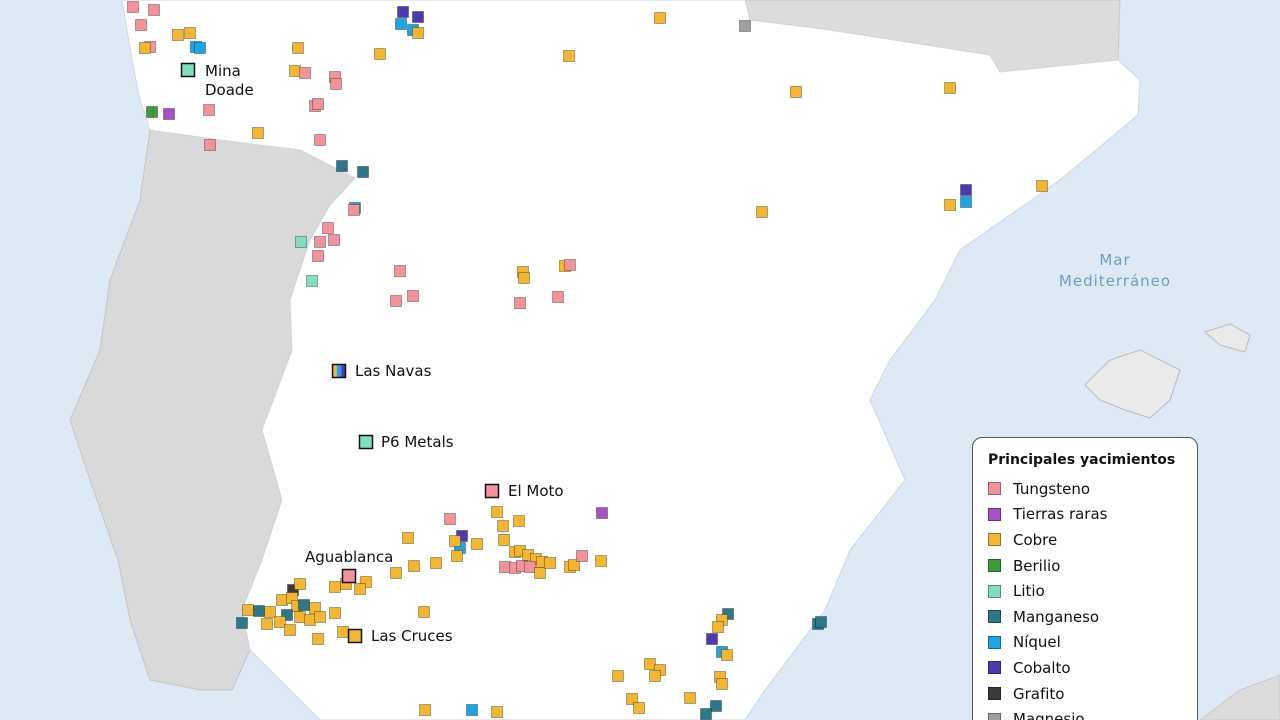  I want to click on site-label: Mina Doade, so click(229, 80).